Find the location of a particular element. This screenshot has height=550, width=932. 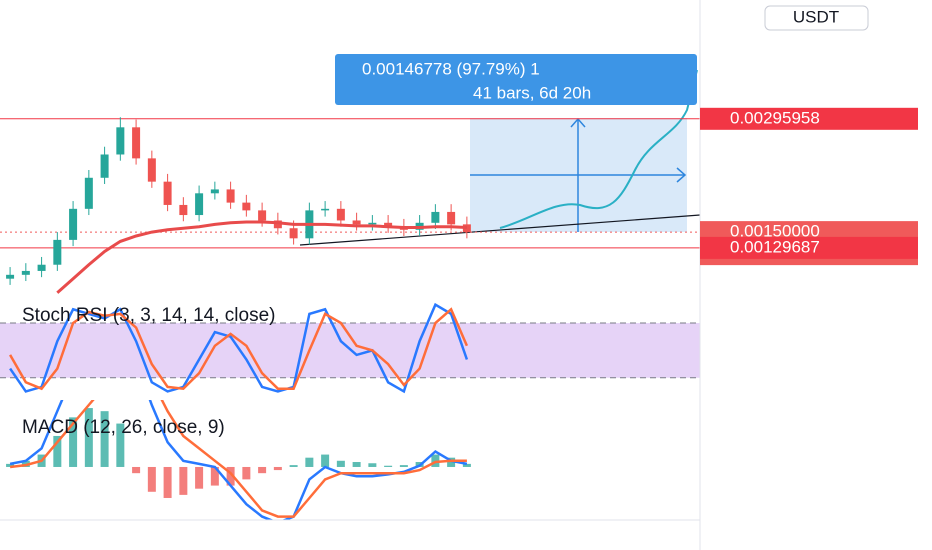

measure-arrow-head is located at coordinates (681, 175).